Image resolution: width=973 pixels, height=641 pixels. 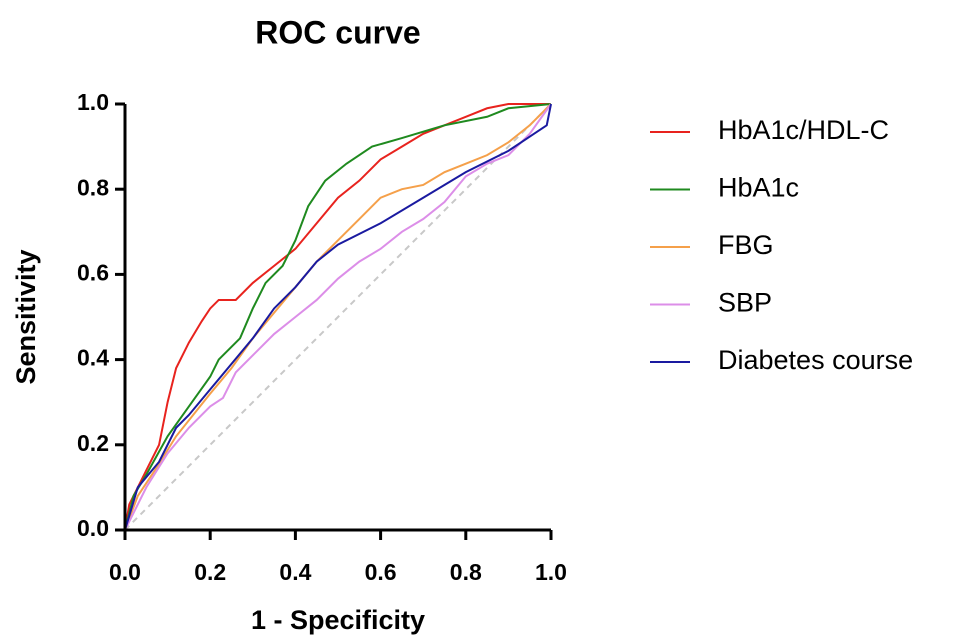 What do you see at coordinates (295, 572) in the screenshot?
I see `x-tick-label: 0.4` at bounding box center [295, 572].